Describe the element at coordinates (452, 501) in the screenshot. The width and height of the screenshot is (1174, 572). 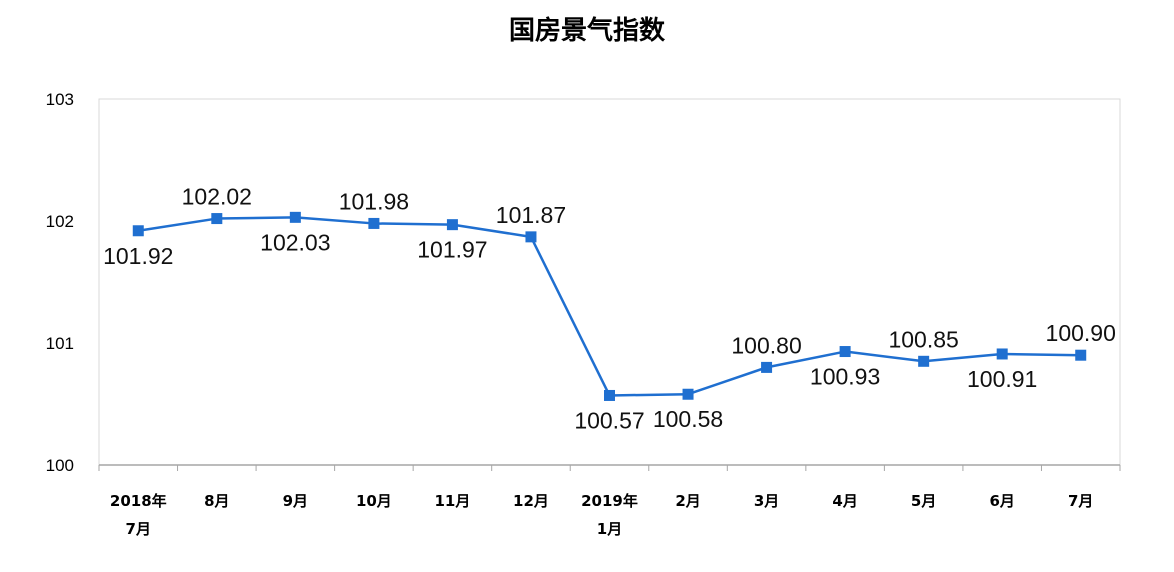
I see `x-tick-label: 11月` at that location.